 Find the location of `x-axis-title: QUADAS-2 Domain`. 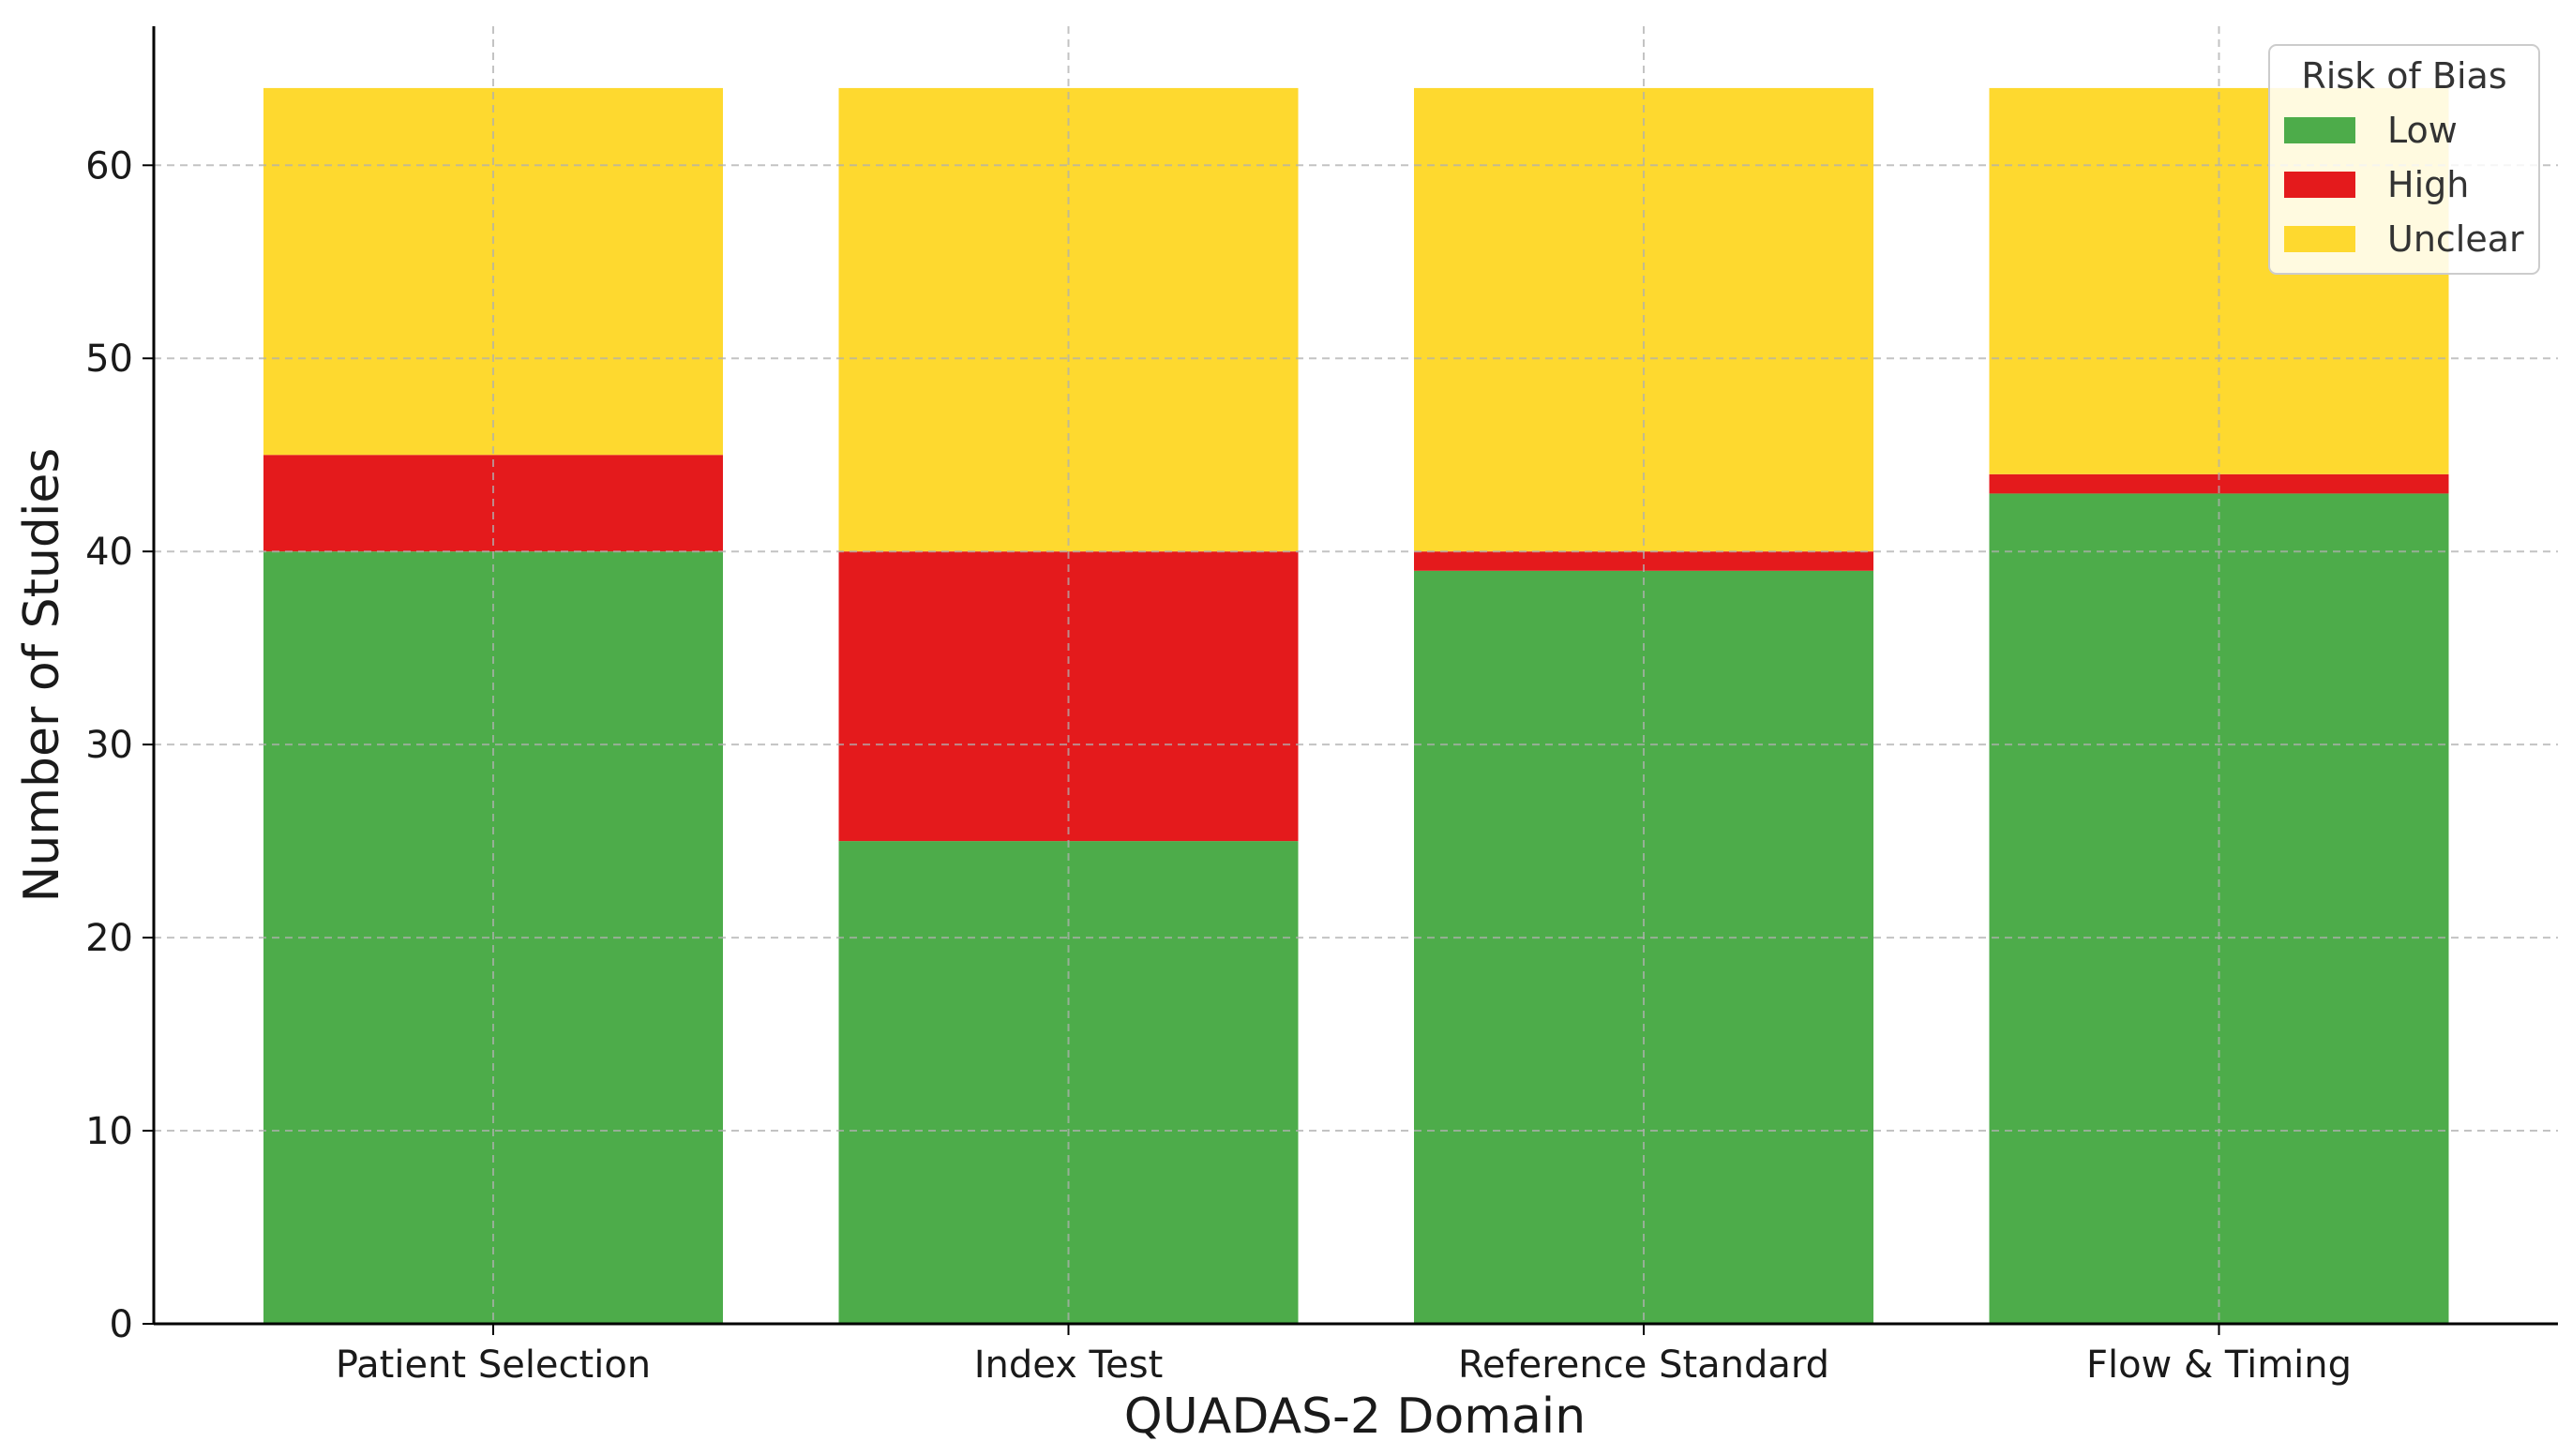

x-axis-title: QUADAS-2 Domain is located at coordinates (1355, 1416).